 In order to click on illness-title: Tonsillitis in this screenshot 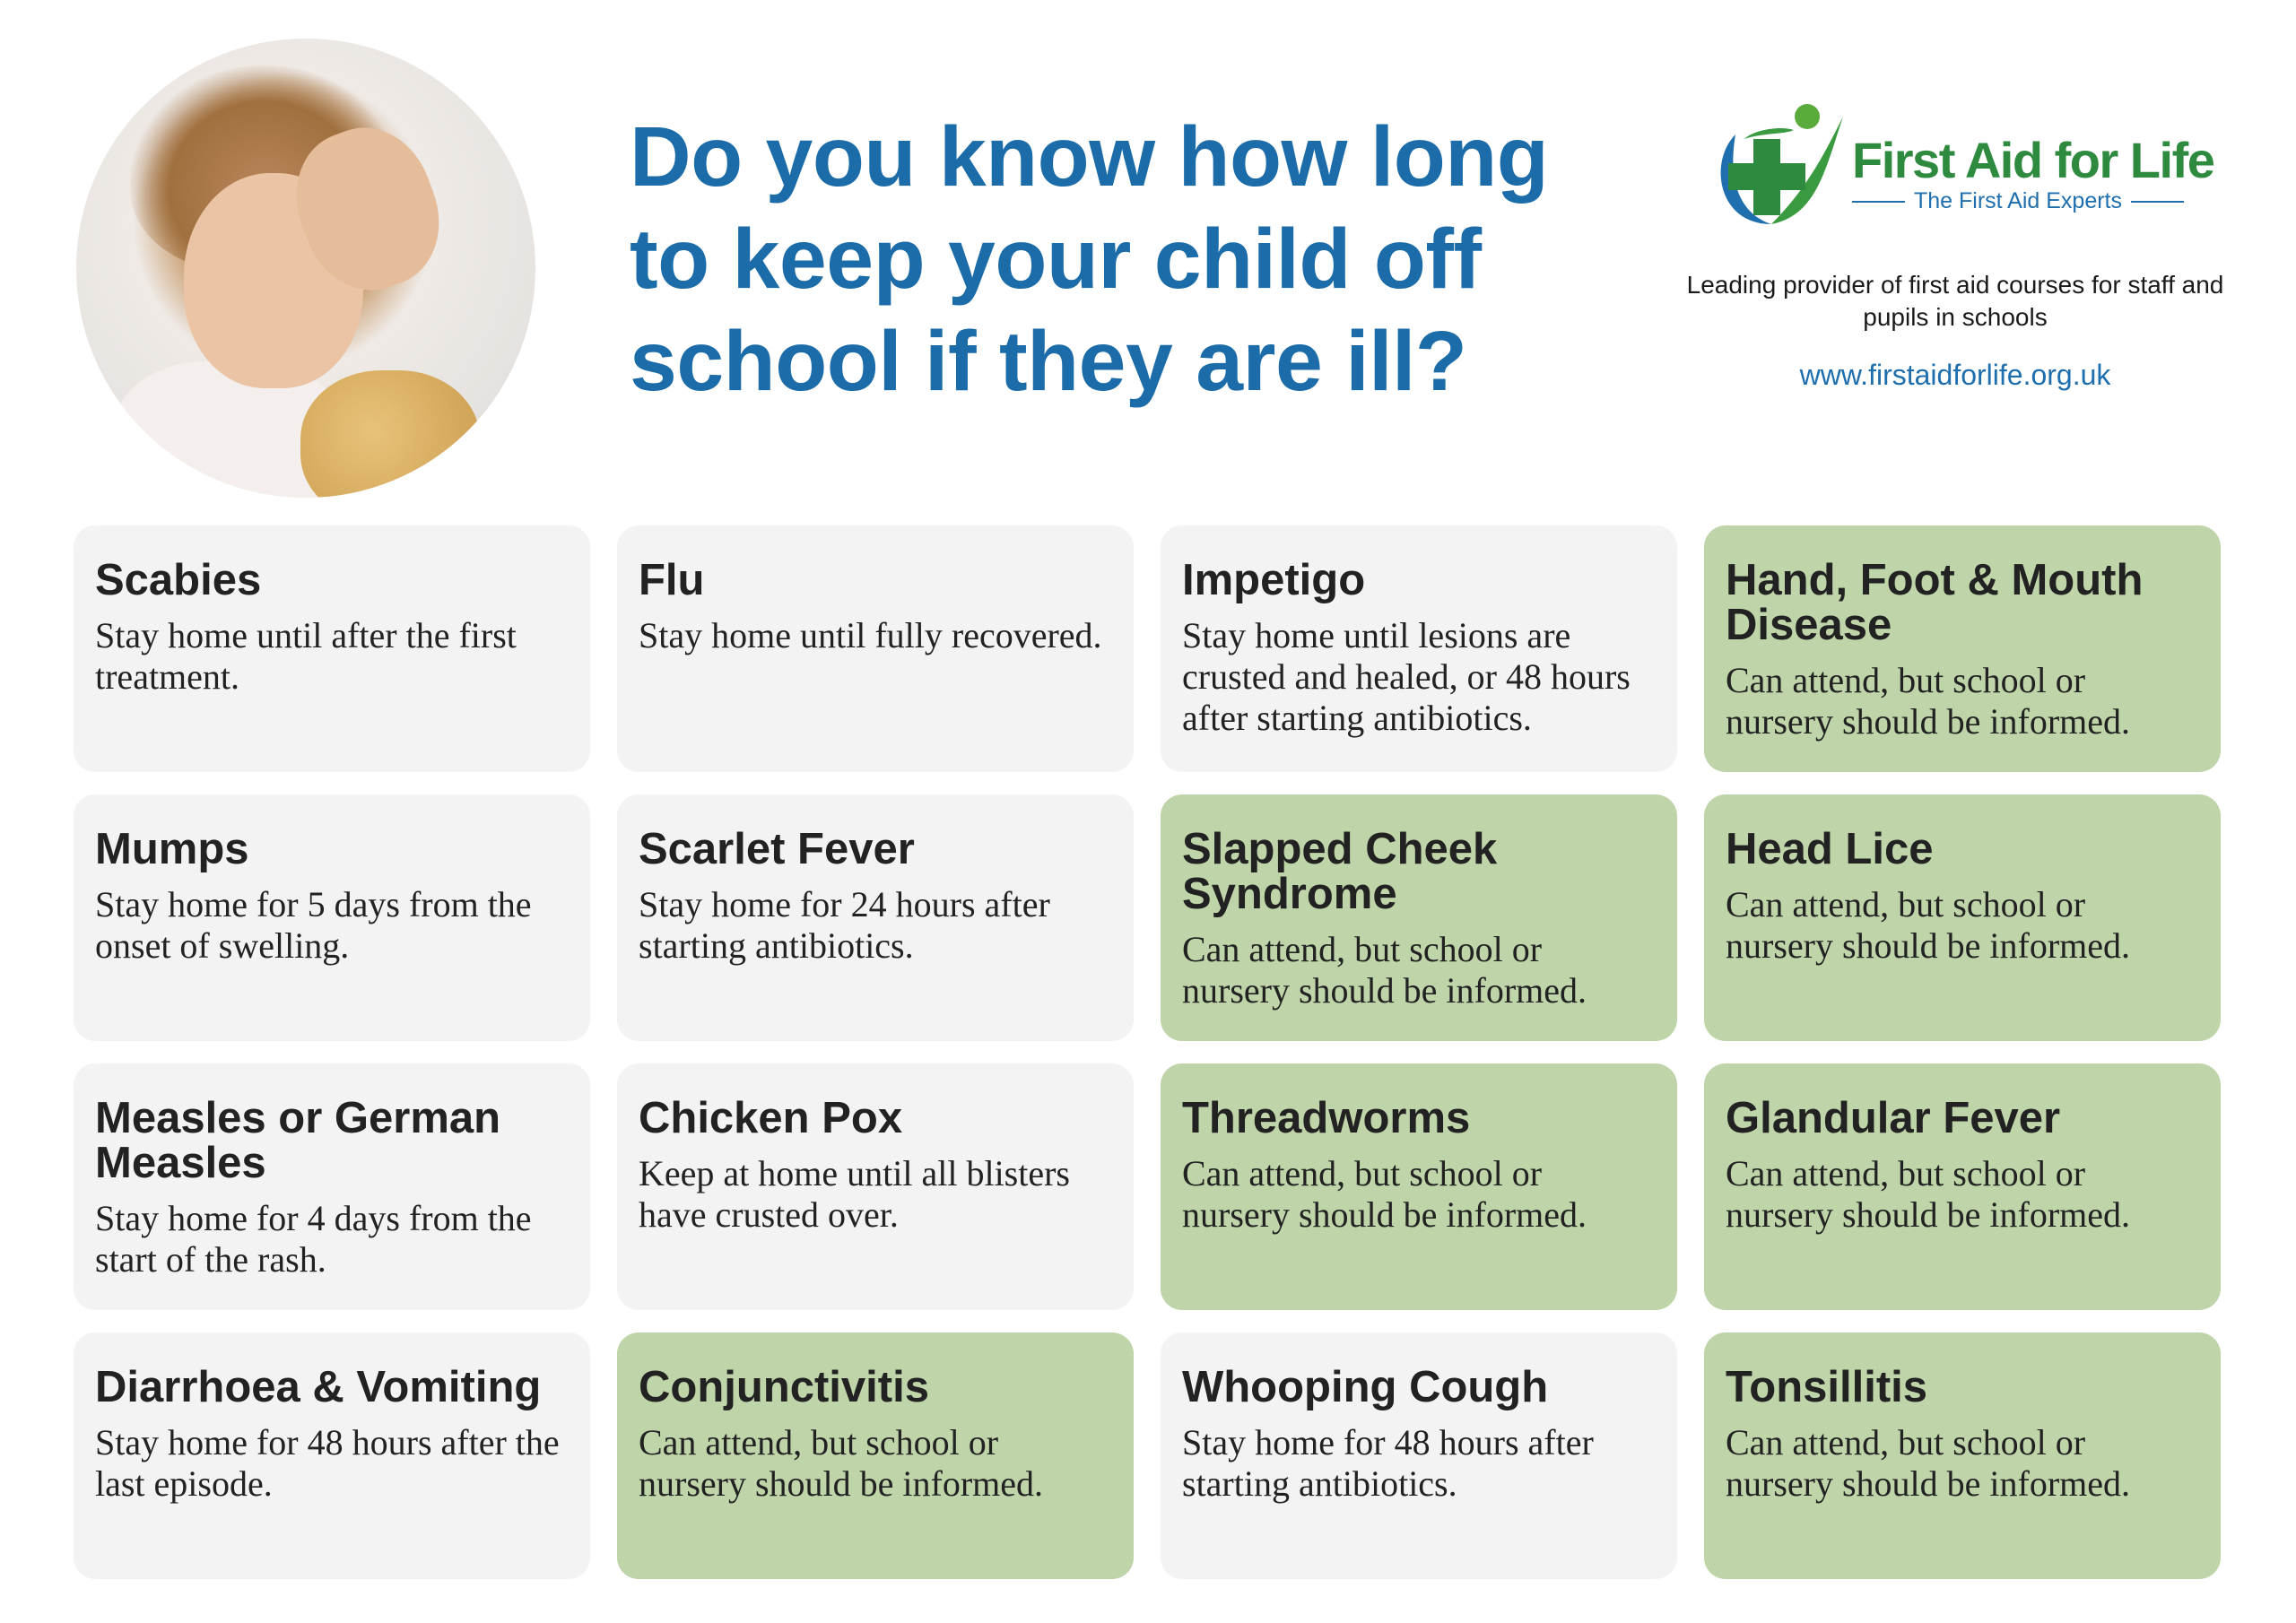, I will do `click(1827, 1387)`.